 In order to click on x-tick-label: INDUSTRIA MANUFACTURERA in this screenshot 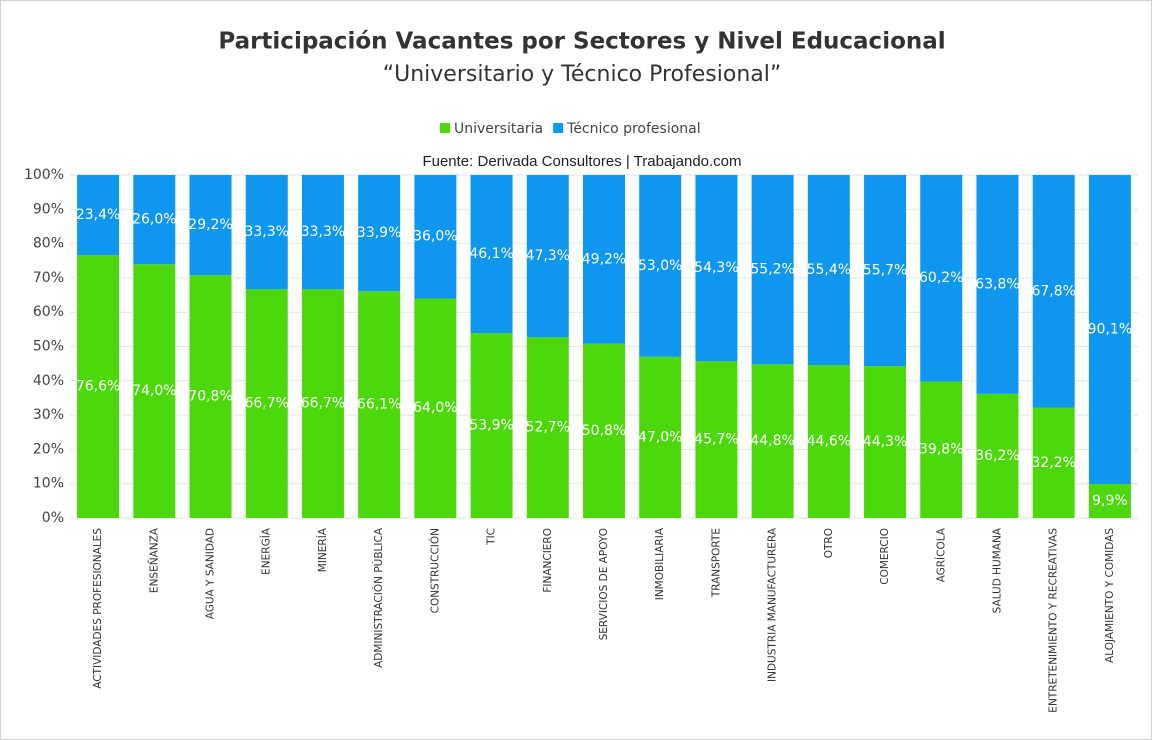, I will do `click(773, 604)`.